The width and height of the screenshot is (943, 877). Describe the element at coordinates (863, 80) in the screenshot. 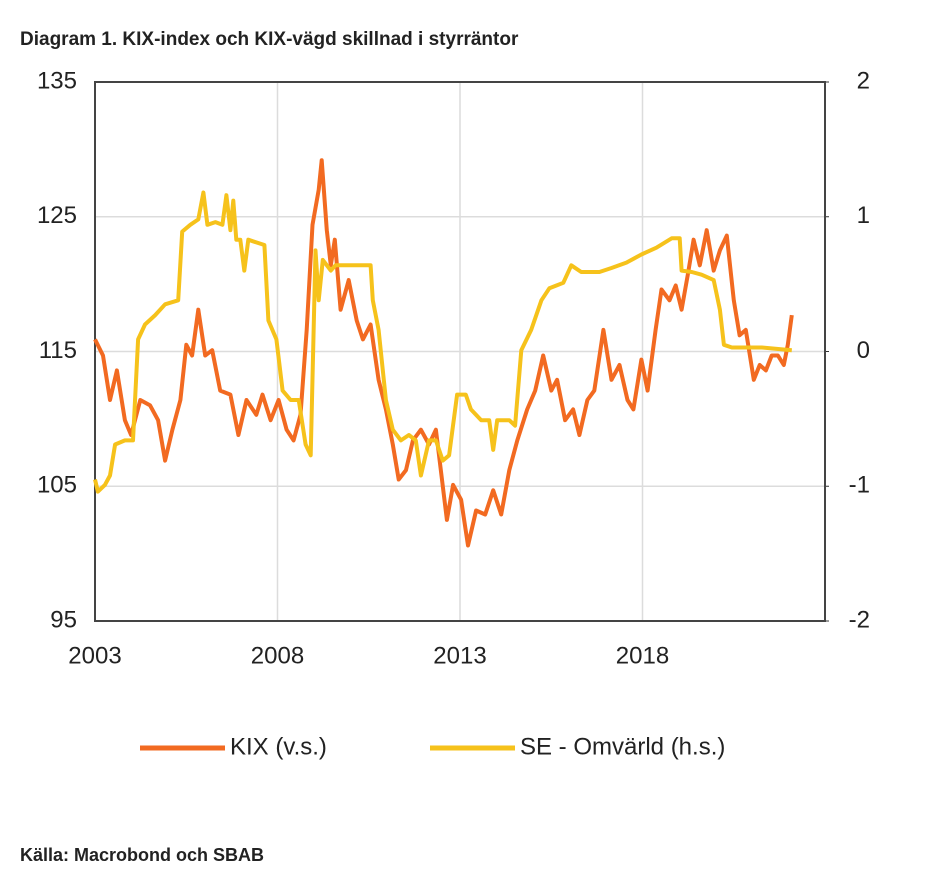

I see `y2-tick-label: 2` at that location.